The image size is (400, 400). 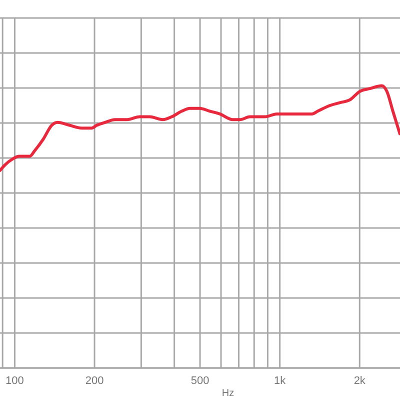 I want to click on x-axis-title: Hz, so click(x=228, y=393).